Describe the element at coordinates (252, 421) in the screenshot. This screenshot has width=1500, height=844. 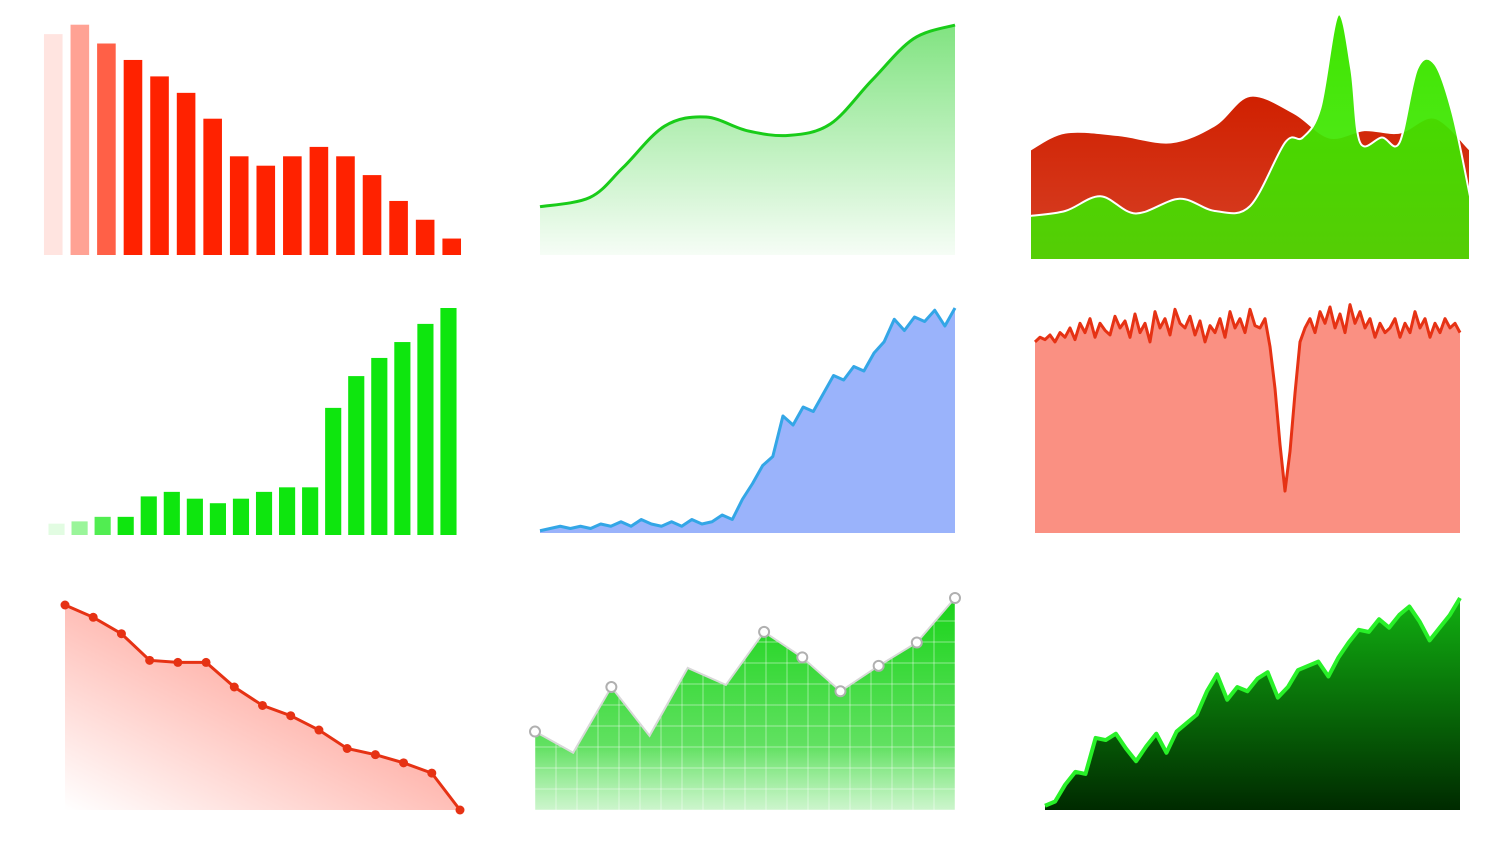
I see `green-rising-bar-chart` at that location.